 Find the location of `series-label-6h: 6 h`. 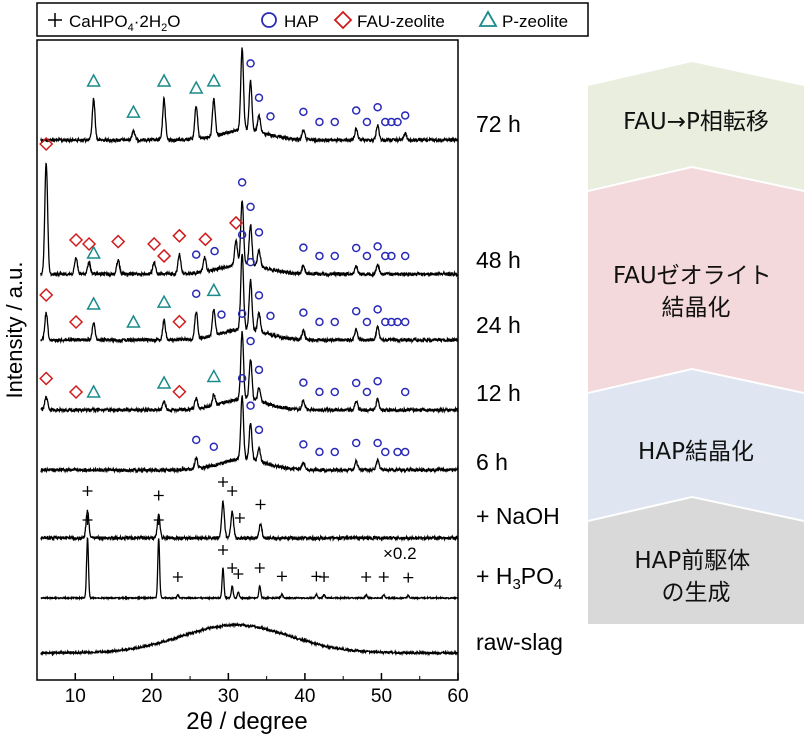

series-label-6h: 6 h is located at coordinates (492, 462).